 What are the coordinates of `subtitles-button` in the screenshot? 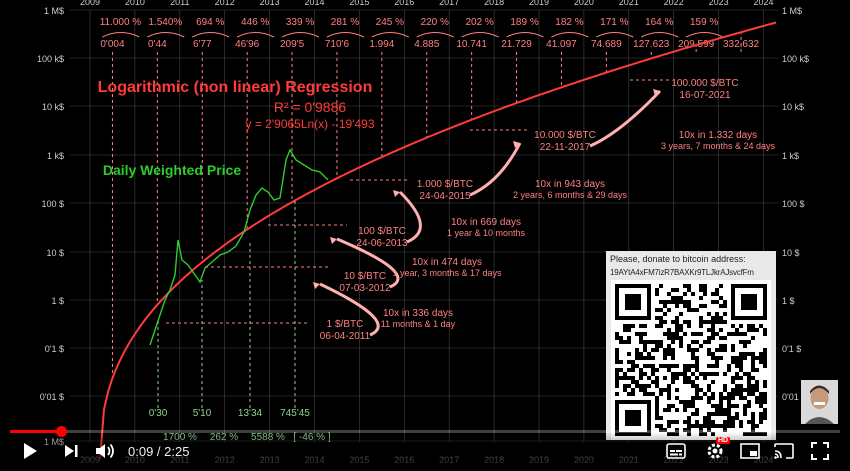 It's located at (676, 451).